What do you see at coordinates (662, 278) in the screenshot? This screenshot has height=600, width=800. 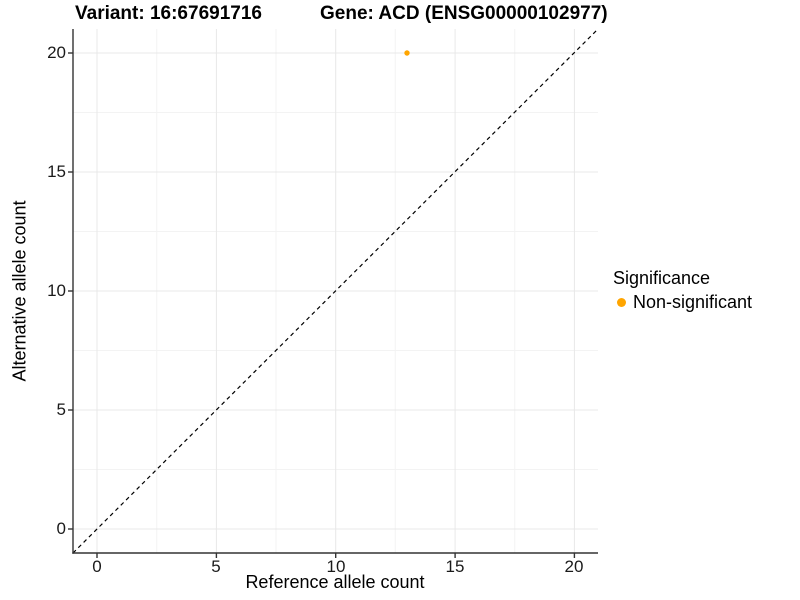 I see `legend-title: Significance` at bounding box center [662, 278].